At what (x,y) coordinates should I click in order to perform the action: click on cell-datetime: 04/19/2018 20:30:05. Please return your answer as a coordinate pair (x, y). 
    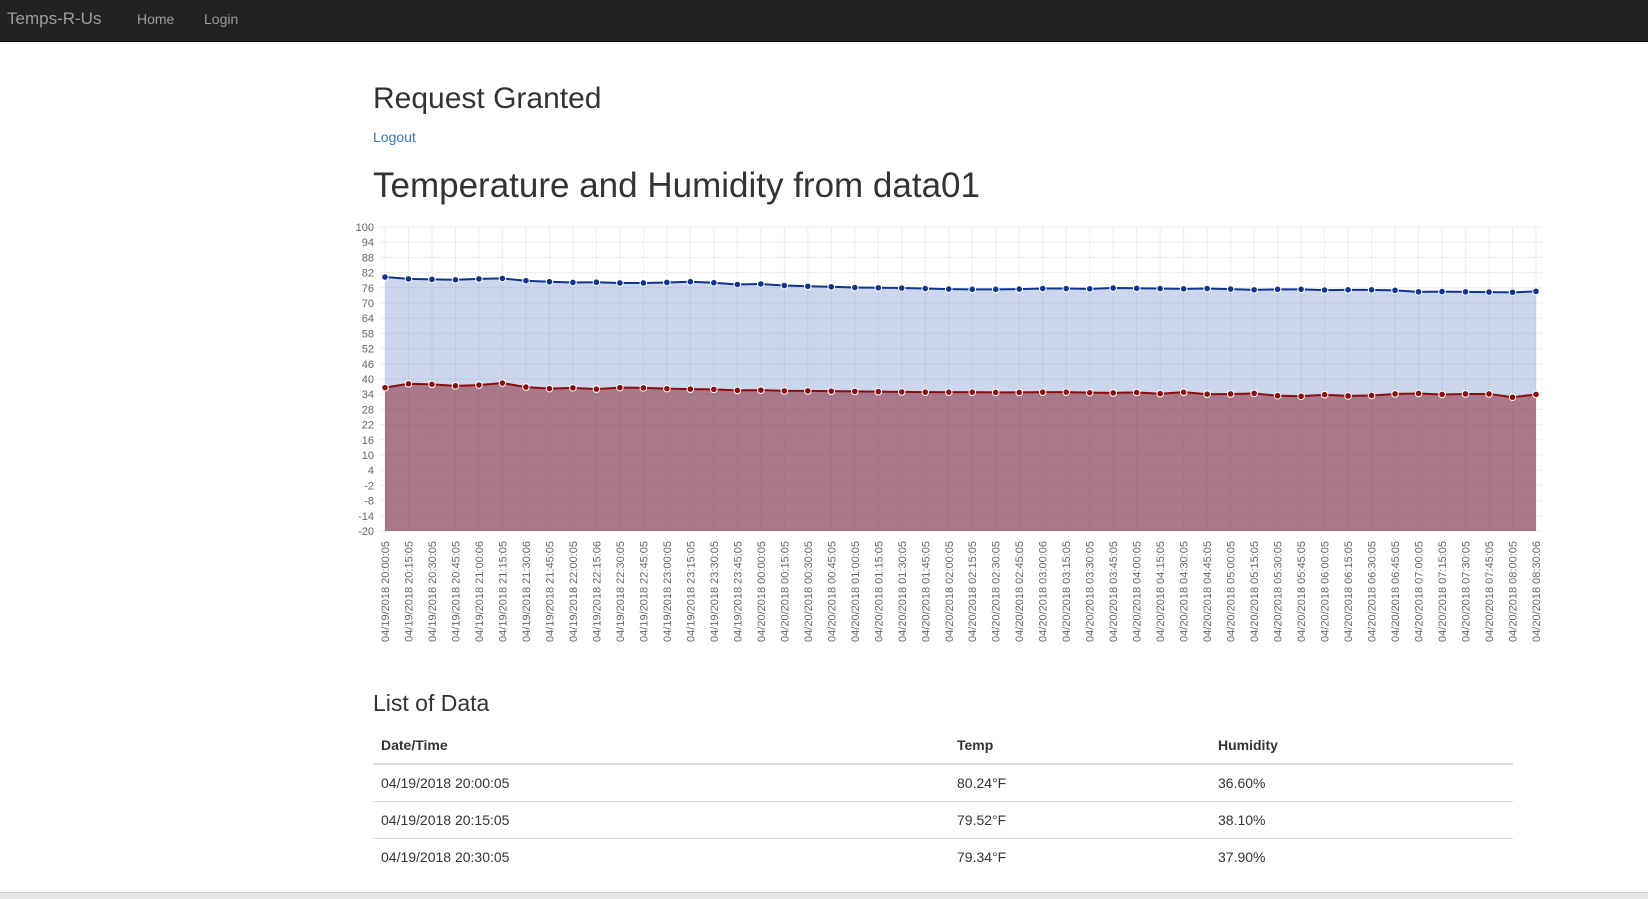
    Looking at the image, I should click on (661, 856).